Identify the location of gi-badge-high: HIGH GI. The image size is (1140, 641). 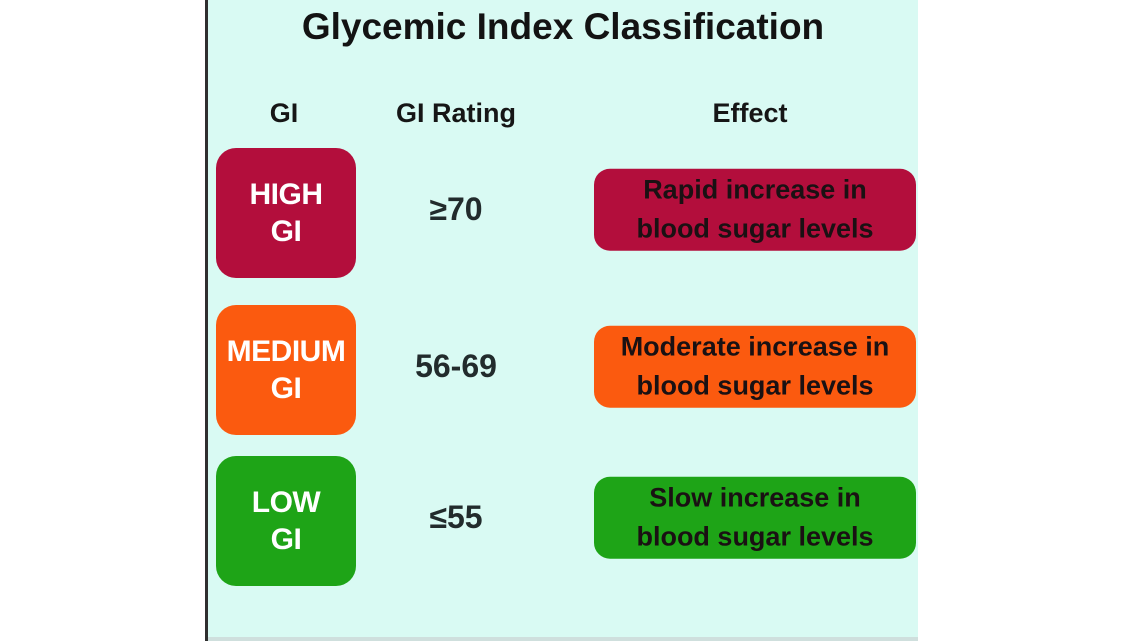
(286, 213).